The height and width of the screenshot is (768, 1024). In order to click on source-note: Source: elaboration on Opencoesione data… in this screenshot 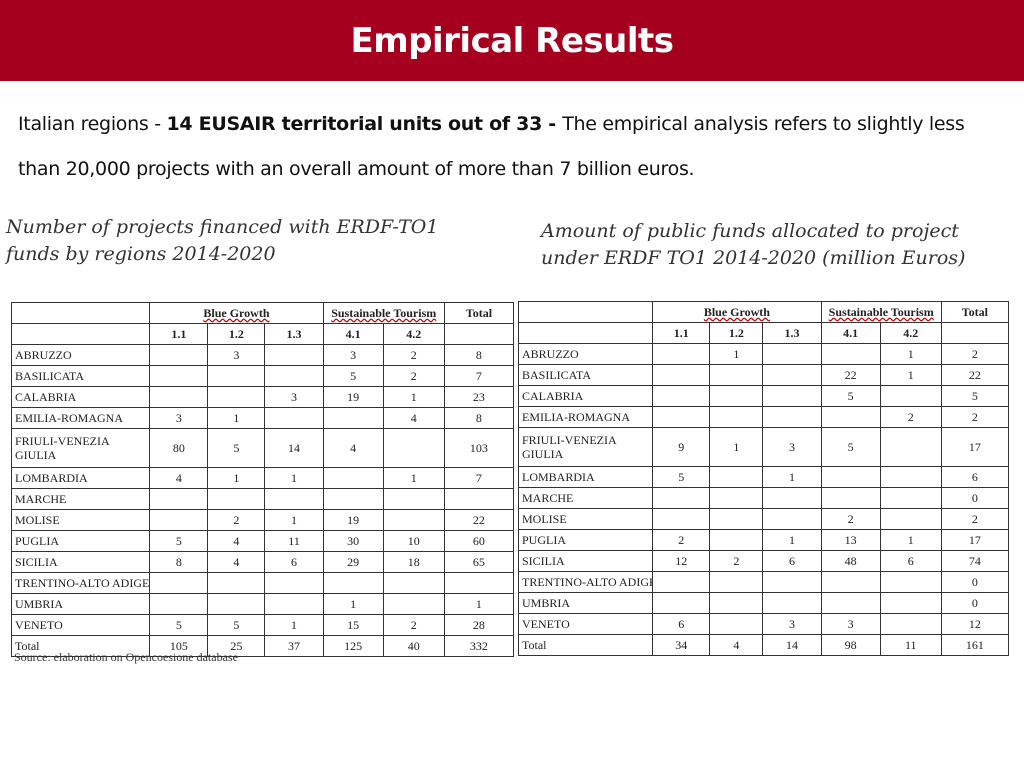, I will do `click(126, 657)`.